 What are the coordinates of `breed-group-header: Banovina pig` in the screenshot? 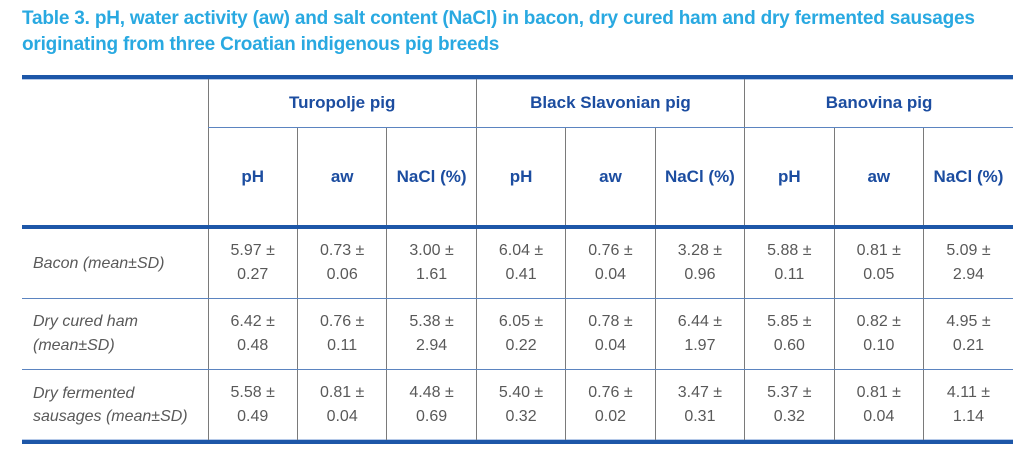 It's located at (878, 103).